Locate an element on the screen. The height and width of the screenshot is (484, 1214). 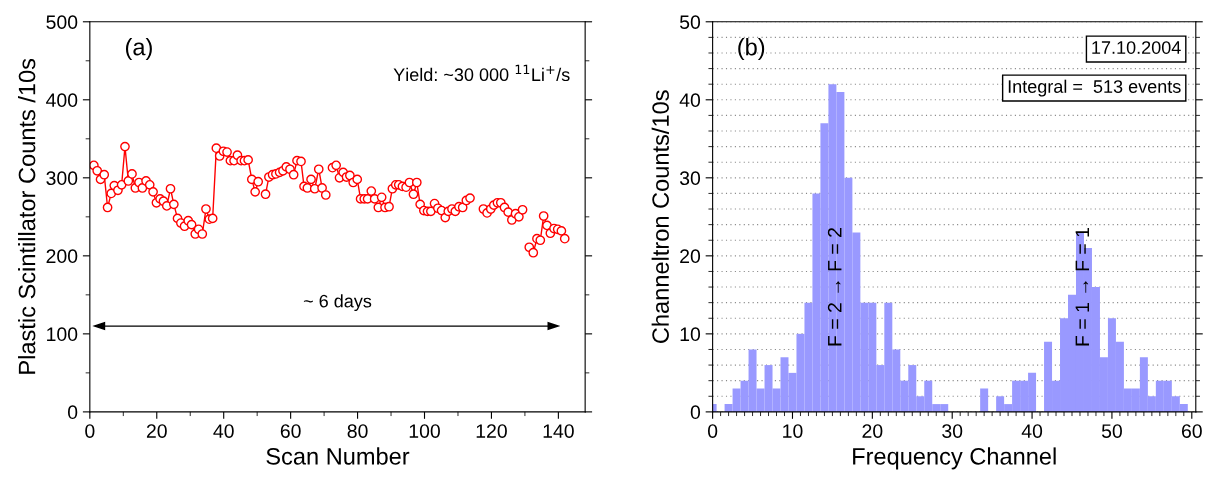
annotation: F = 1 → F = 1 is located at coordinates (1082, 287).